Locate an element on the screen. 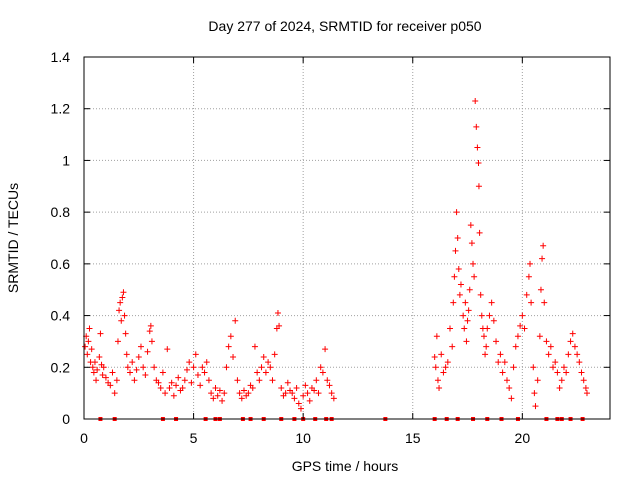 This screenshot has width=640, height=480. x-tick-label: 20 is located at coordinates (523, 438).